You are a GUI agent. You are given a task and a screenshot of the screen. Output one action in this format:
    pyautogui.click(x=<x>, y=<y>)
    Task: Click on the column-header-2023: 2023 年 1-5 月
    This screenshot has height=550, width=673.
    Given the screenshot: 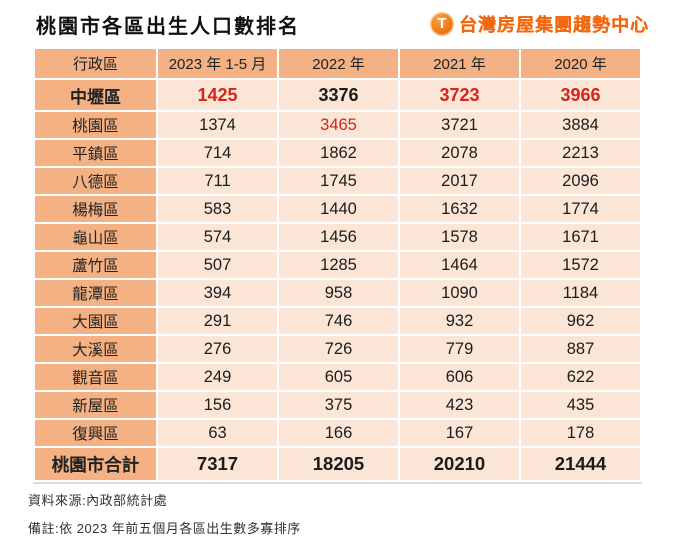 What is the action you would take?
    pyautogui.click(x=217, y=63)
    